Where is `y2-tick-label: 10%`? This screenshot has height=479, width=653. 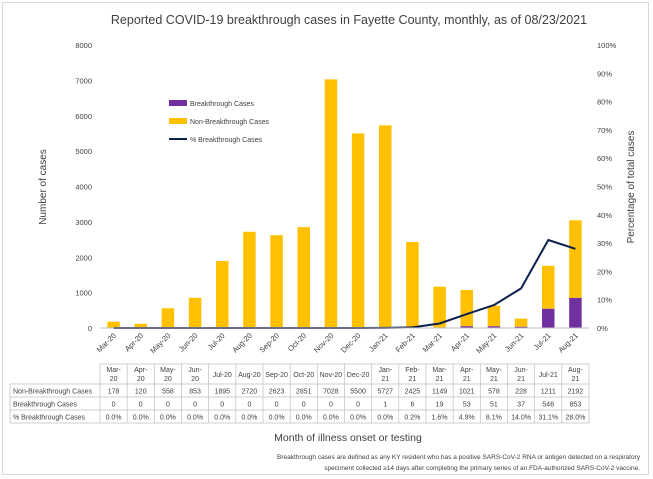
y2-tick-label: 10% is located at coordinates (604, 300).